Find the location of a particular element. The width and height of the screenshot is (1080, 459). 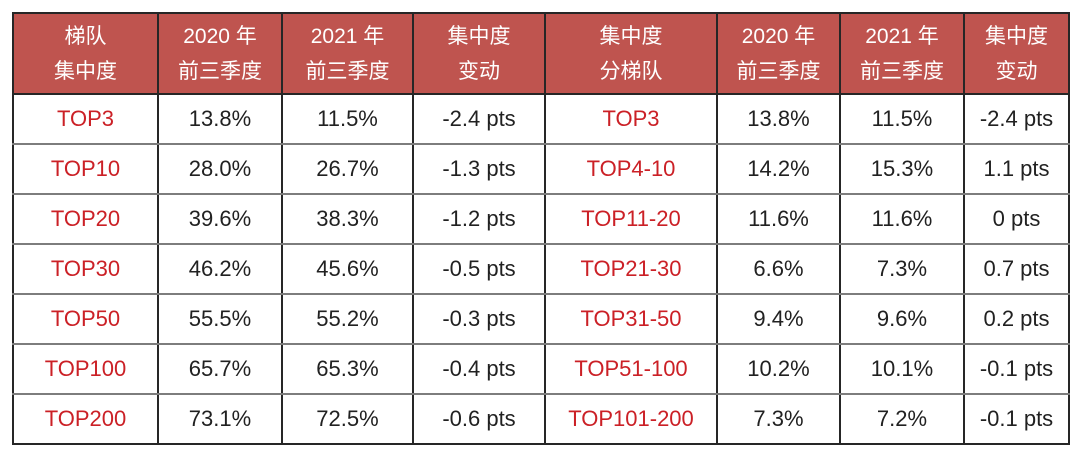

tier-cell: TOP101-200 is located at coordinates (631, 419).